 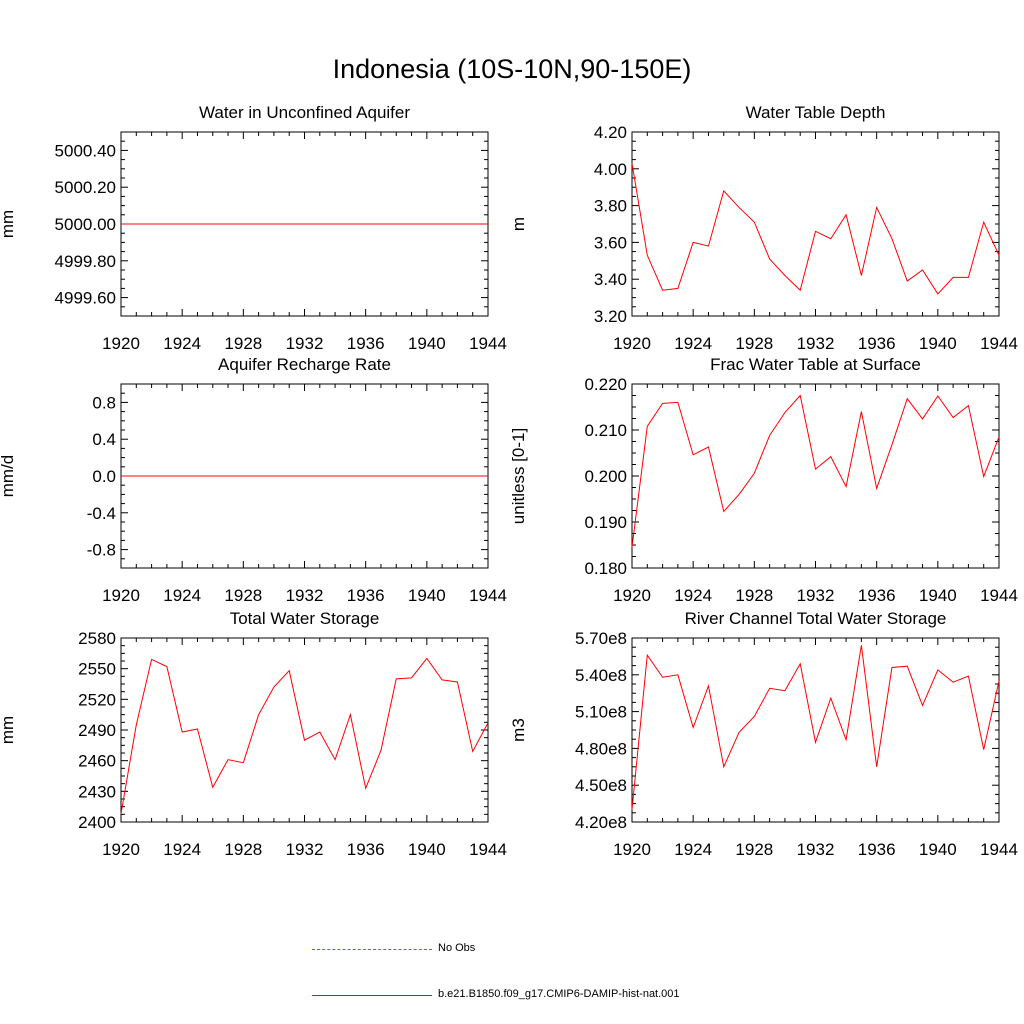 I want to click on y-tick-label: 3.60, so click(x=610, y=242).